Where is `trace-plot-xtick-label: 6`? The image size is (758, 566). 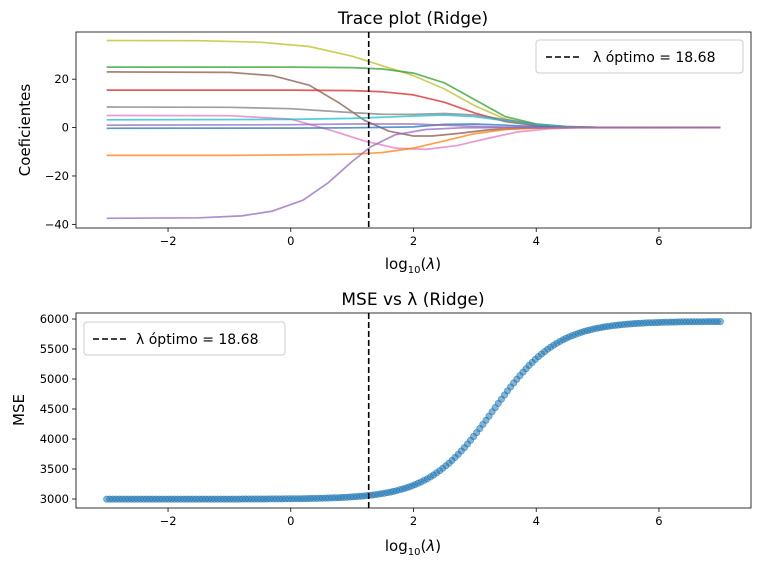
trace-plot-xtick-label: 6 is located at coordinates (658, 241).